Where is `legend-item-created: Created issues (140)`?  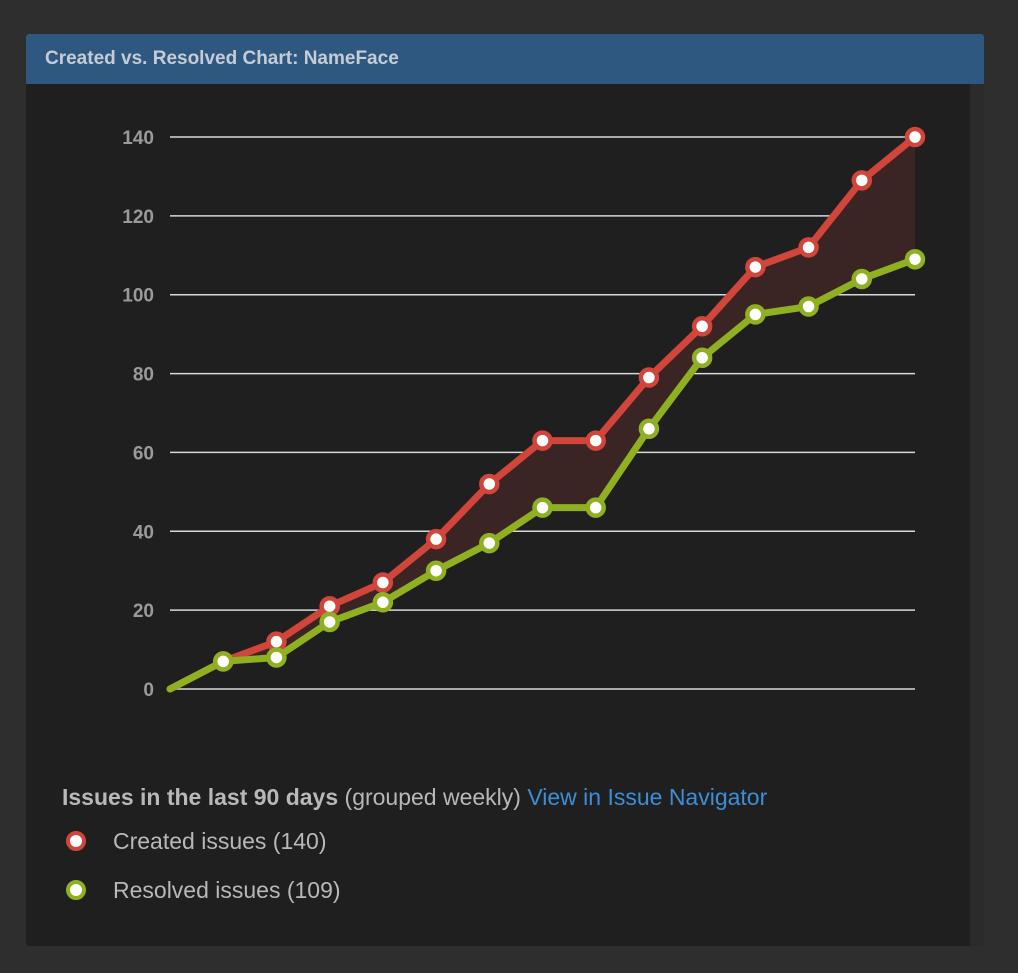 legend-item-created: Created issues (140) is located at coordinates (201, 840).